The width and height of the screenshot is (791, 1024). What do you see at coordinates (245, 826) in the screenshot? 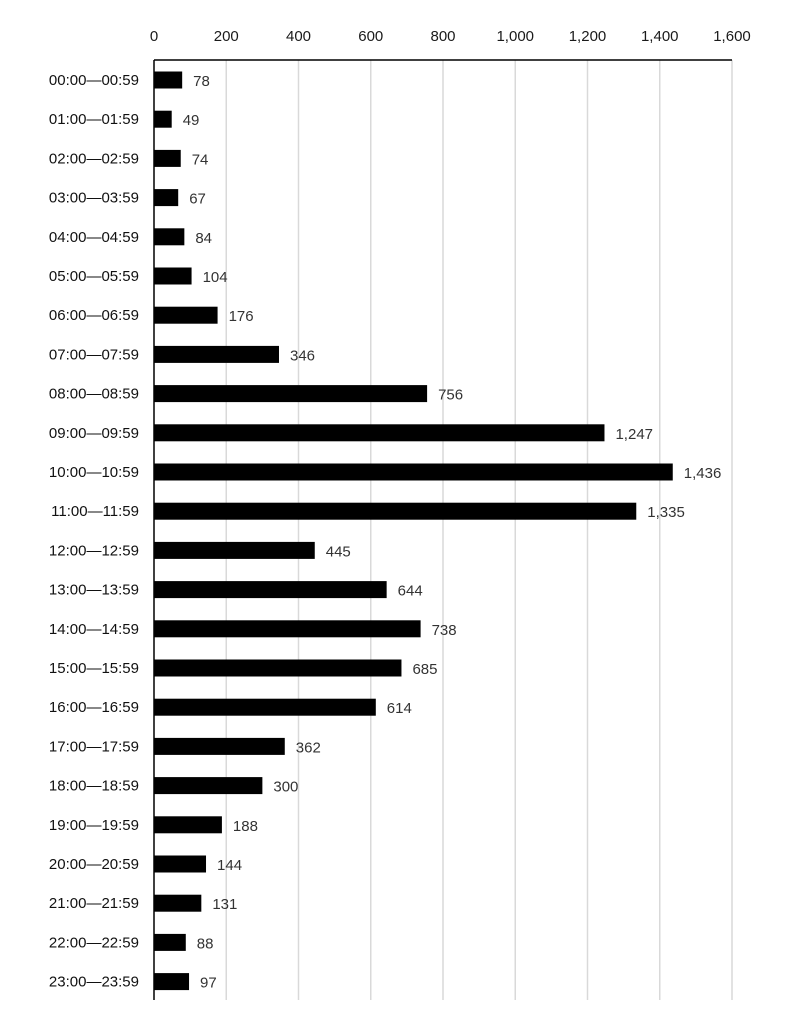
I see `data-label: 188` at bounding box center [245, 826].